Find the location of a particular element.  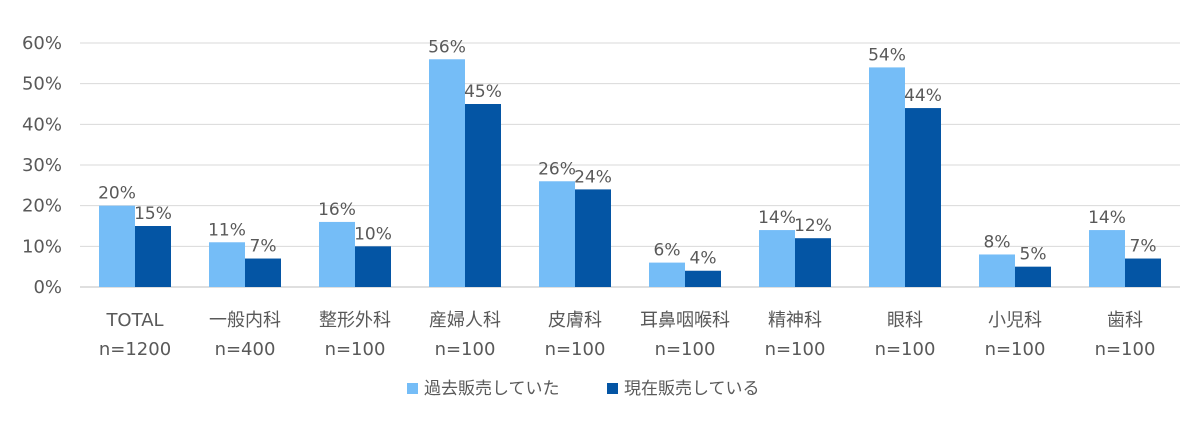

data-label: 15% is located at coordinates (153, 214).